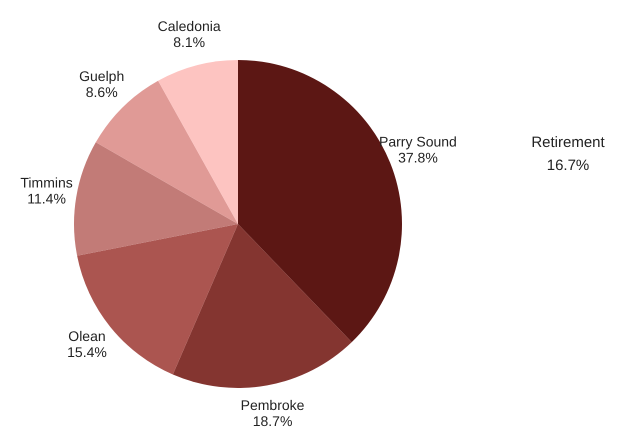 The height and width of the screenshot is (439, 623). Describe the element at coordinates (87, 336) in the screenshot. I see `slice-label: Olean` at that location.